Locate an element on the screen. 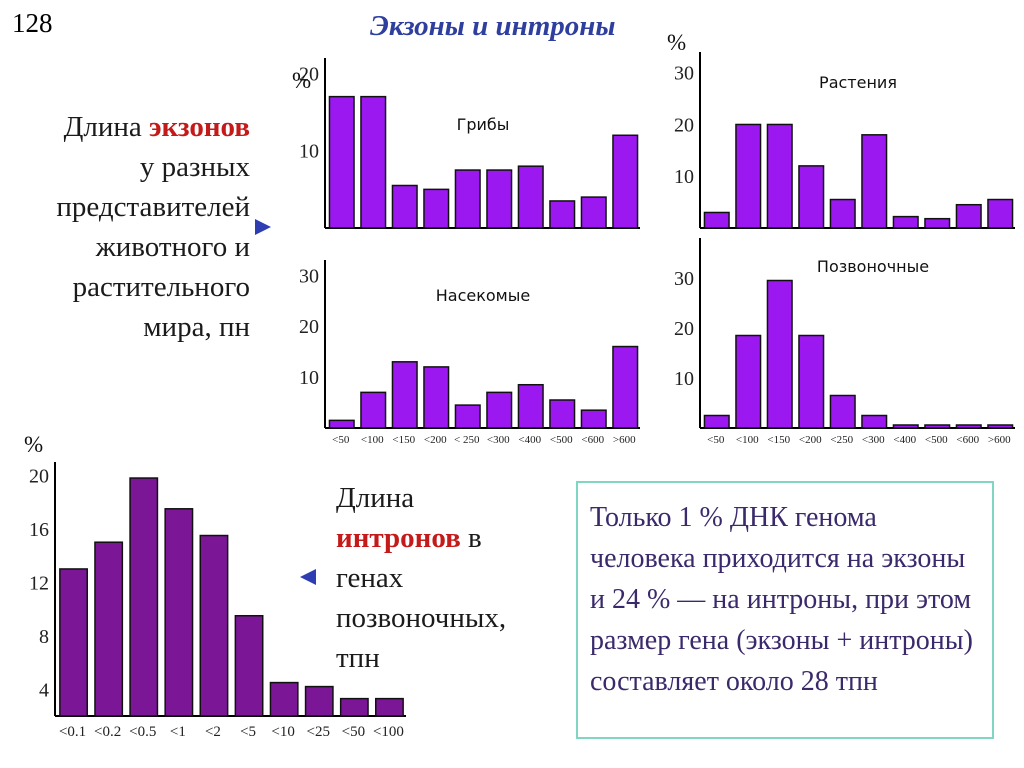  exon-caption-line: растительного is located at coordinates (161, 287).